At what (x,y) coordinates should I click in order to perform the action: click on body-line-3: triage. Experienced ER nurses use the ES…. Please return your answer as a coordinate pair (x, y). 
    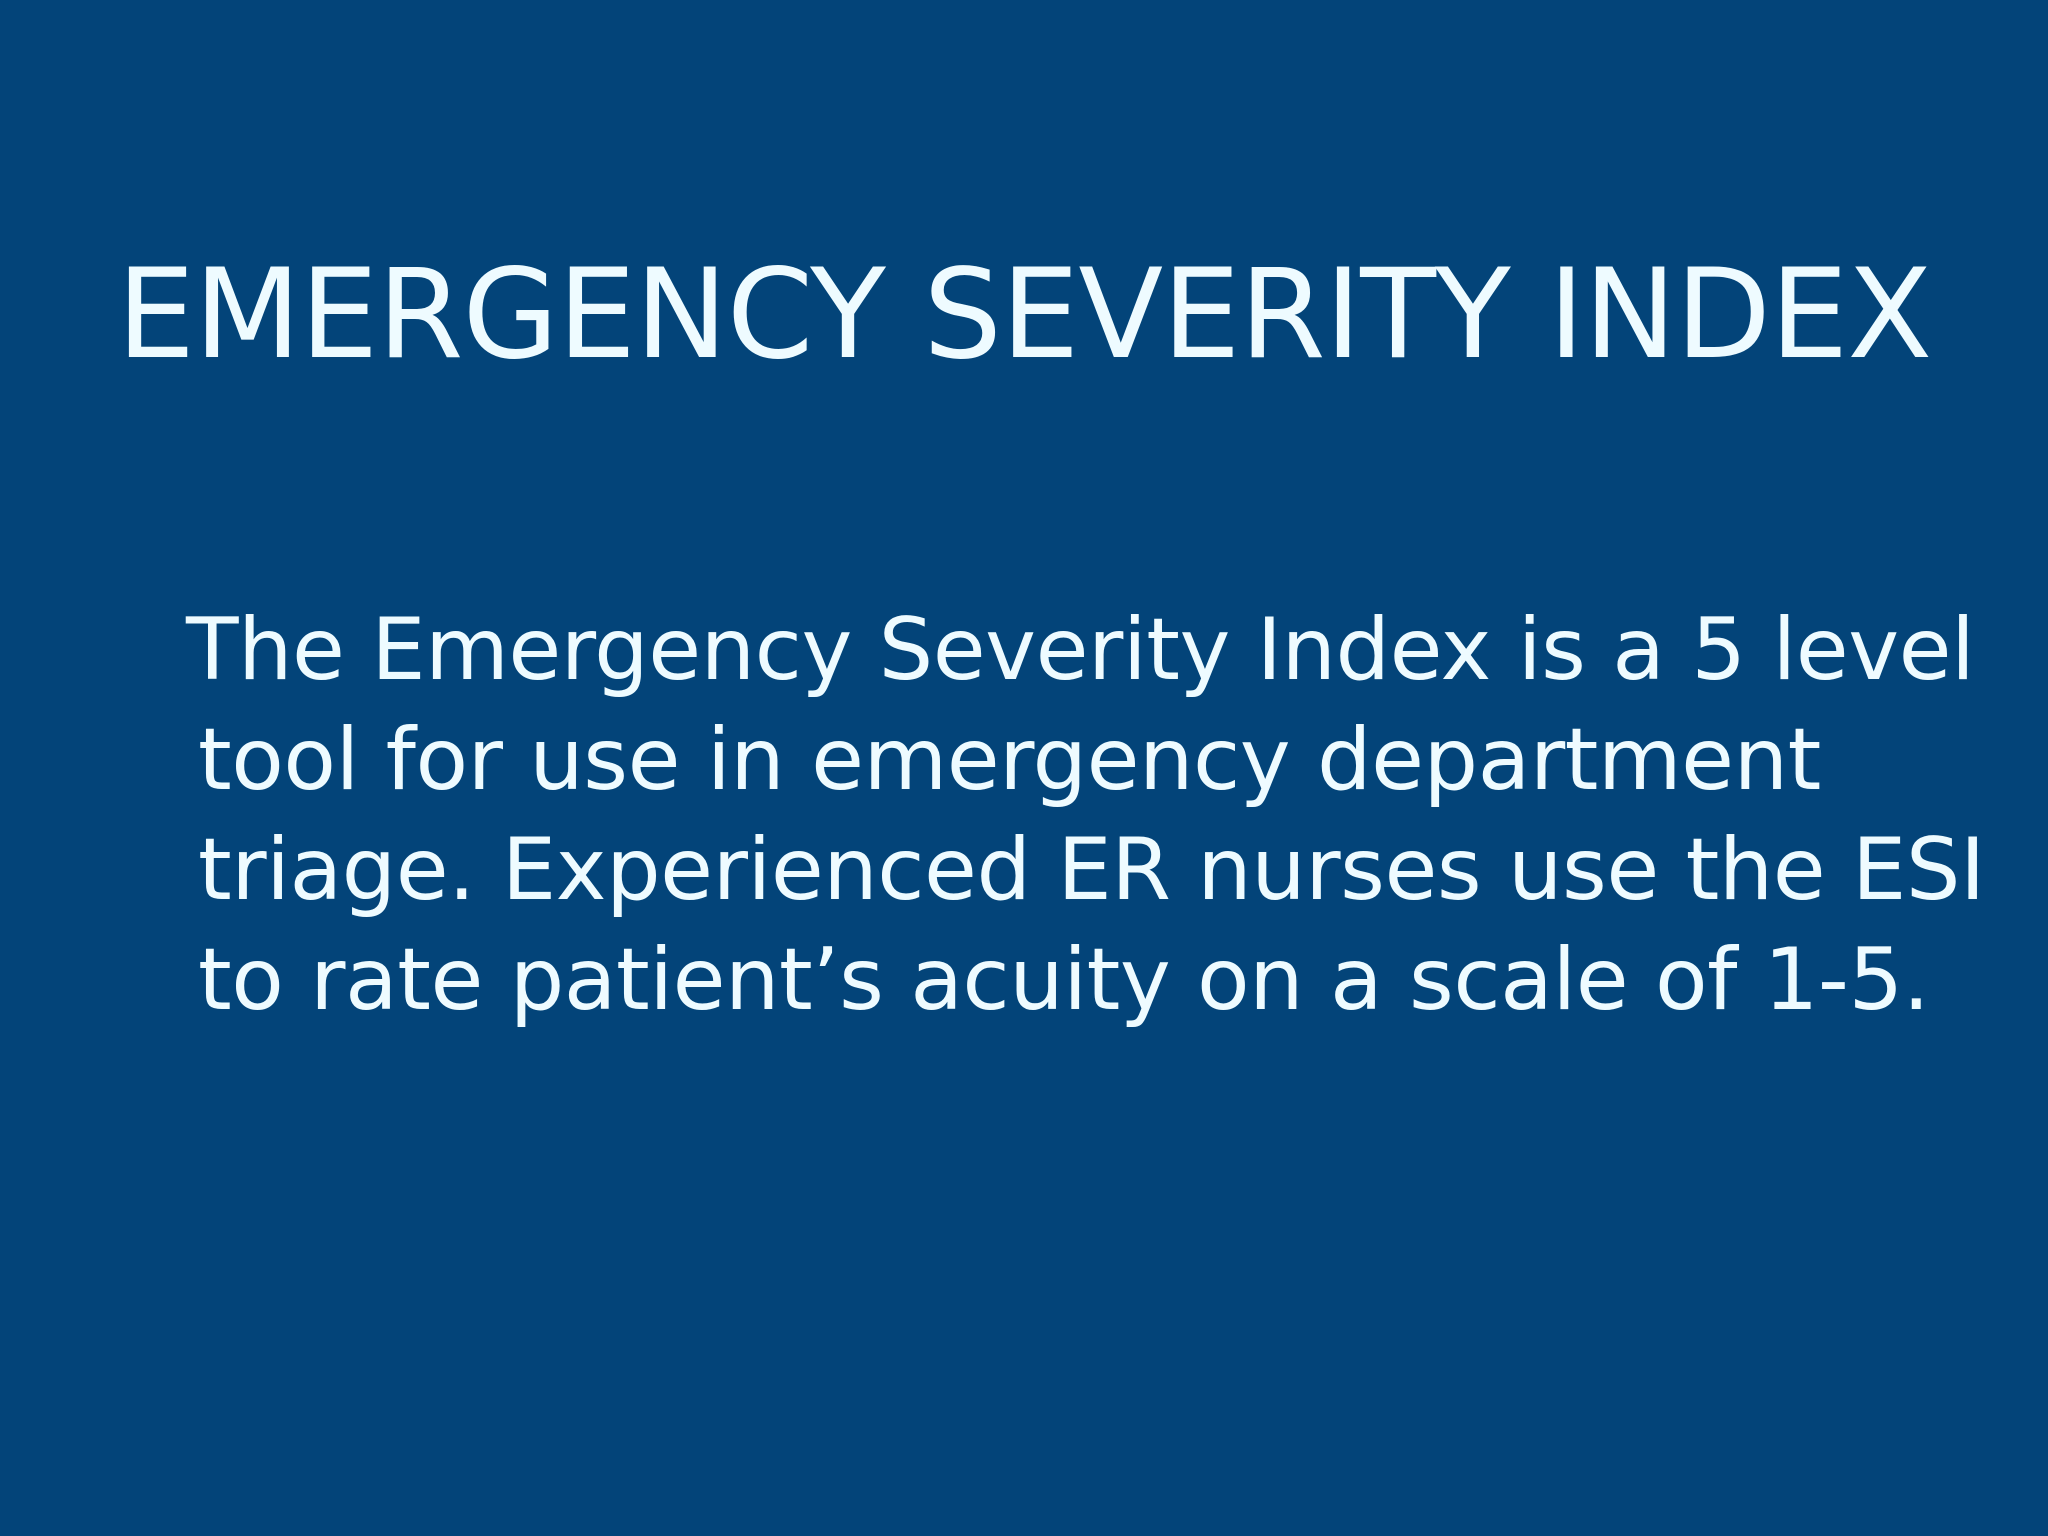
    Looking at the image, I should click on (1091, 870).